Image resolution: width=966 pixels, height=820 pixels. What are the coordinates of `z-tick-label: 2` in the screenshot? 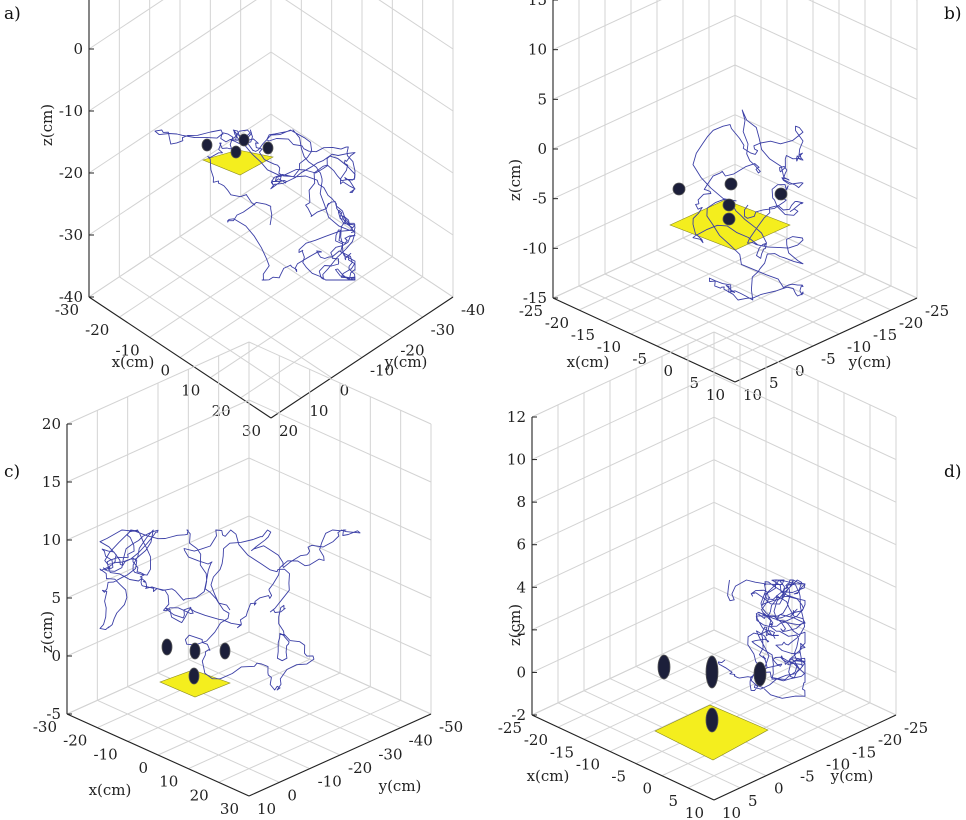 It's located at (521, 630).